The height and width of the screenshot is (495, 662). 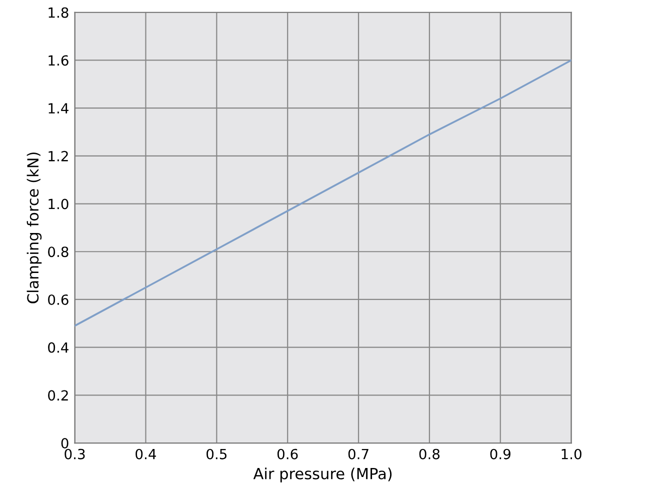 What do you see at coordinates (500, 454) in the screenshot?
I see `x-tick-label: 0.9` at bounding box center [500, 454].